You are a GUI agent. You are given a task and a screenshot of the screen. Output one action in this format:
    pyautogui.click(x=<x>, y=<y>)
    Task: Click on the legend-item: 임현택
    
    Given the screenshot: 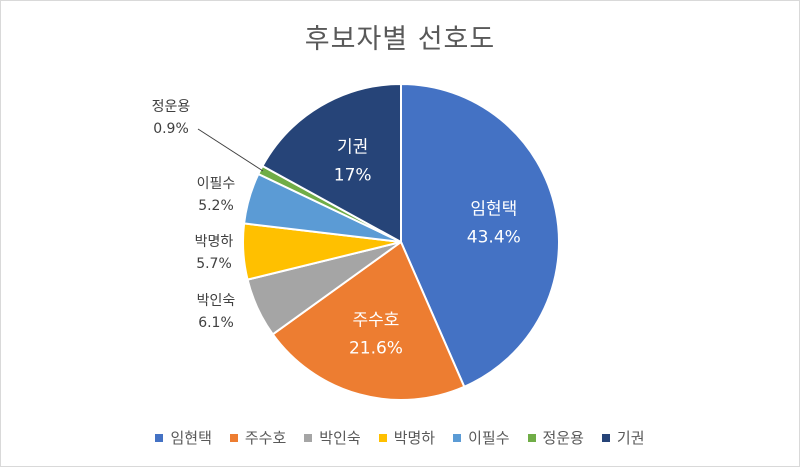 What is the action you would take?
    pyautogui.click(x=183, y=437)
    